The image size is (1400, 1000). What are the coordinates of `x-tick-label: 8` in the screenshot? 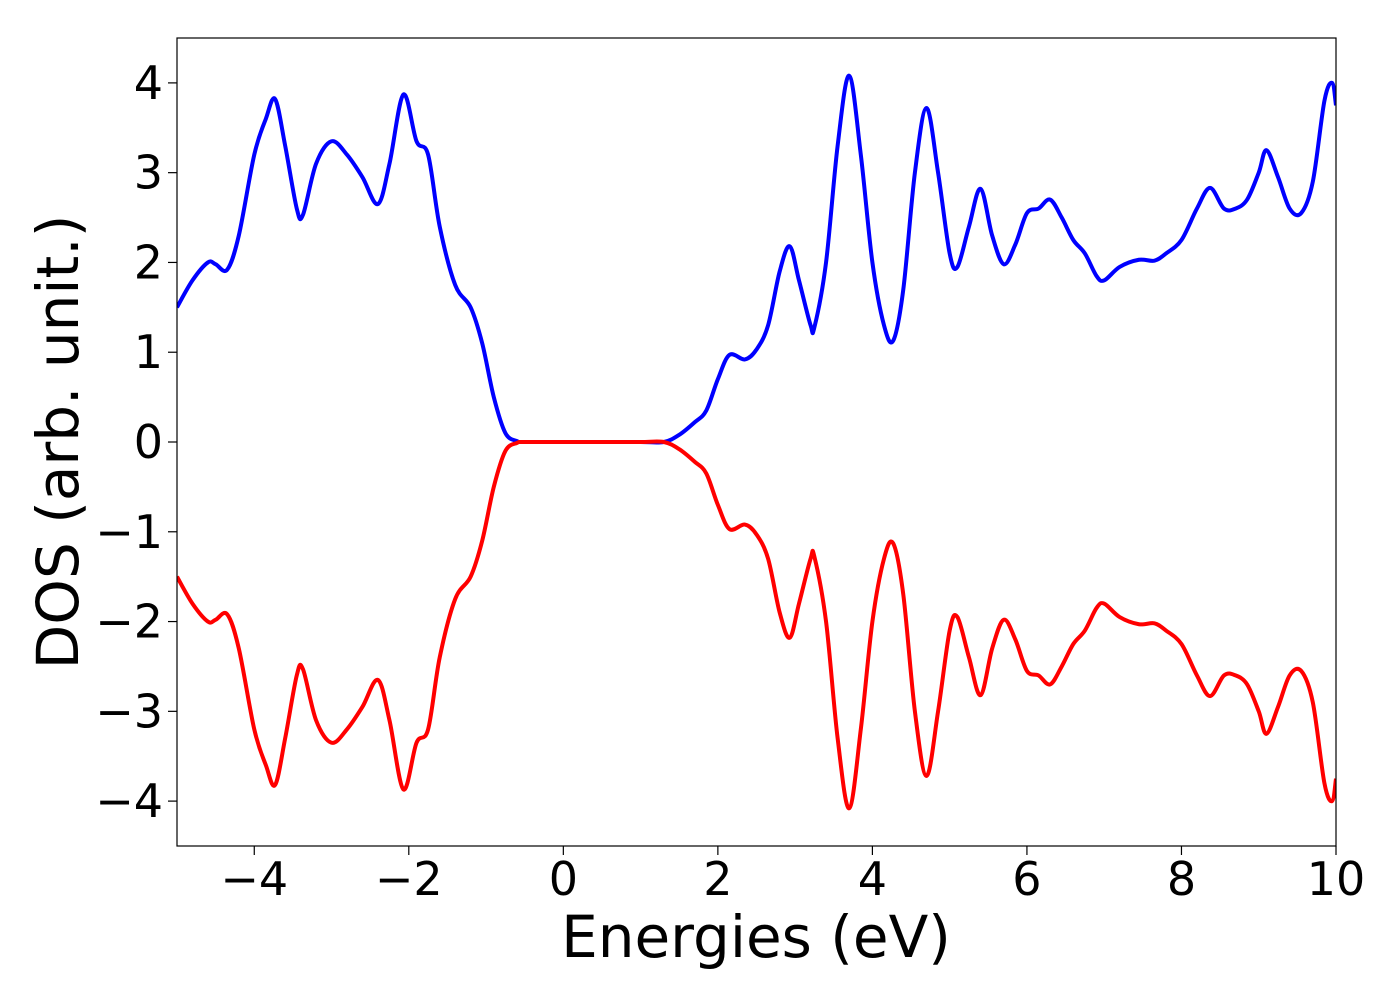 It's located at (1181, 879).